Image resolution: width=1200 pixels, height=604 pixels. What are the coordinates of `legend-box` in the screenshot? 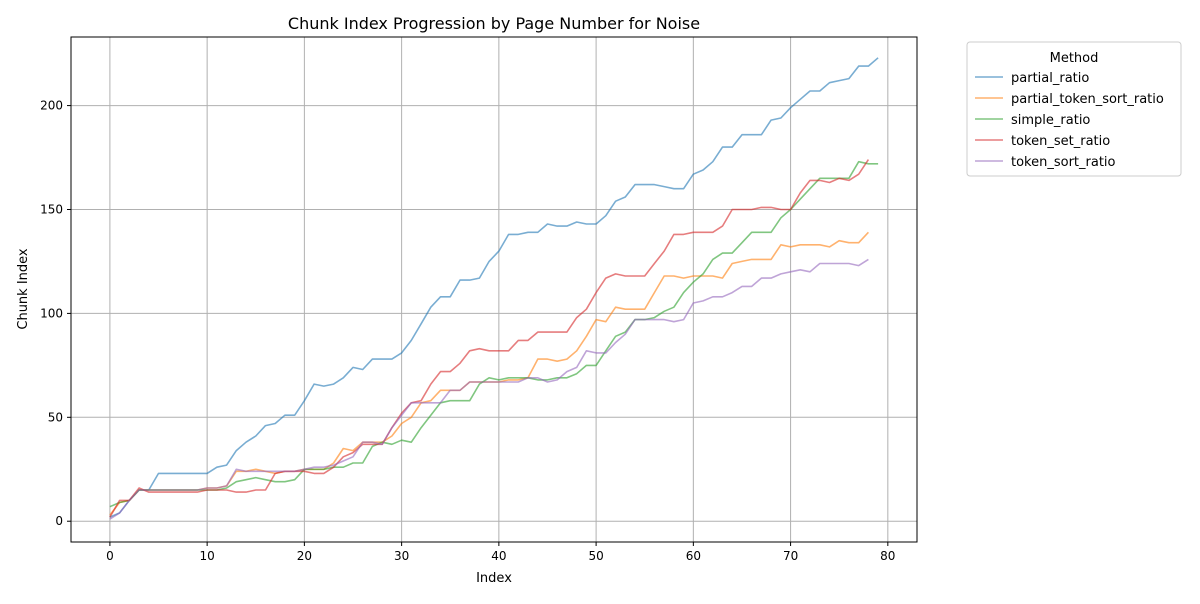 It's located at (1074, 109).